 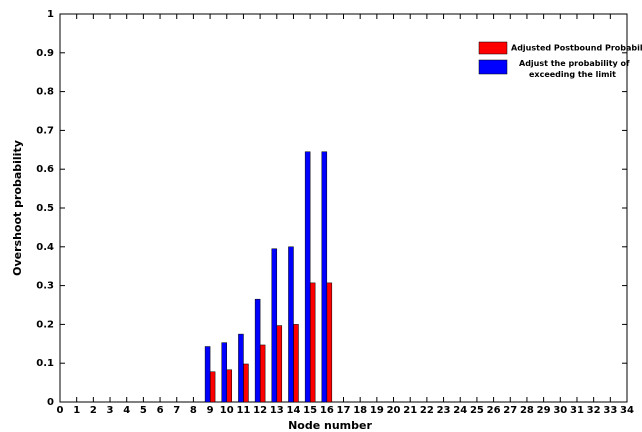 I want to click on x-tick-label: 29, so click(x=544, y=410).